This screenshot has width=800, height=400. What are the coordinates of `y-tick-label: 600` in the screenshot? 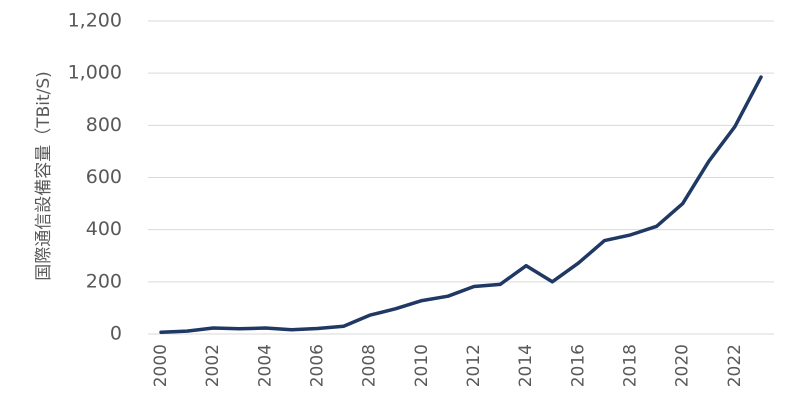 It's located at (104, 177).